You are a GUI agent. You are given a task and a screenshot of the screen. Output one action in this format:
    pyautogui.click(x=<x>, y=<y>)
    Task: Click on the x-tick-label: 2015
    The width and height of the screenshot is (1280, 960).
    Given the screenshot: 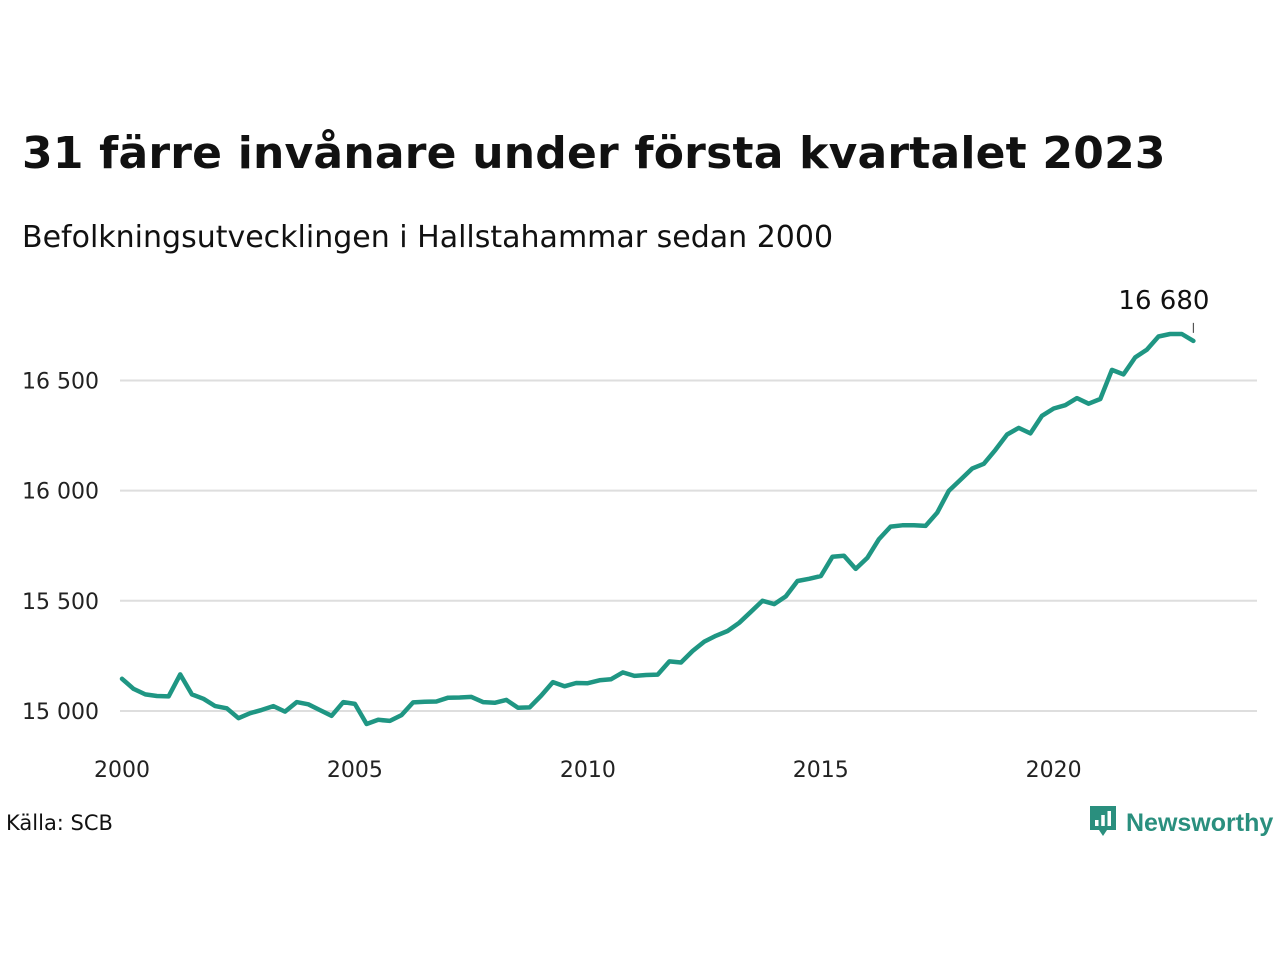 What is the action you would take?
    pyautogui.click(x=821, y=770)
    